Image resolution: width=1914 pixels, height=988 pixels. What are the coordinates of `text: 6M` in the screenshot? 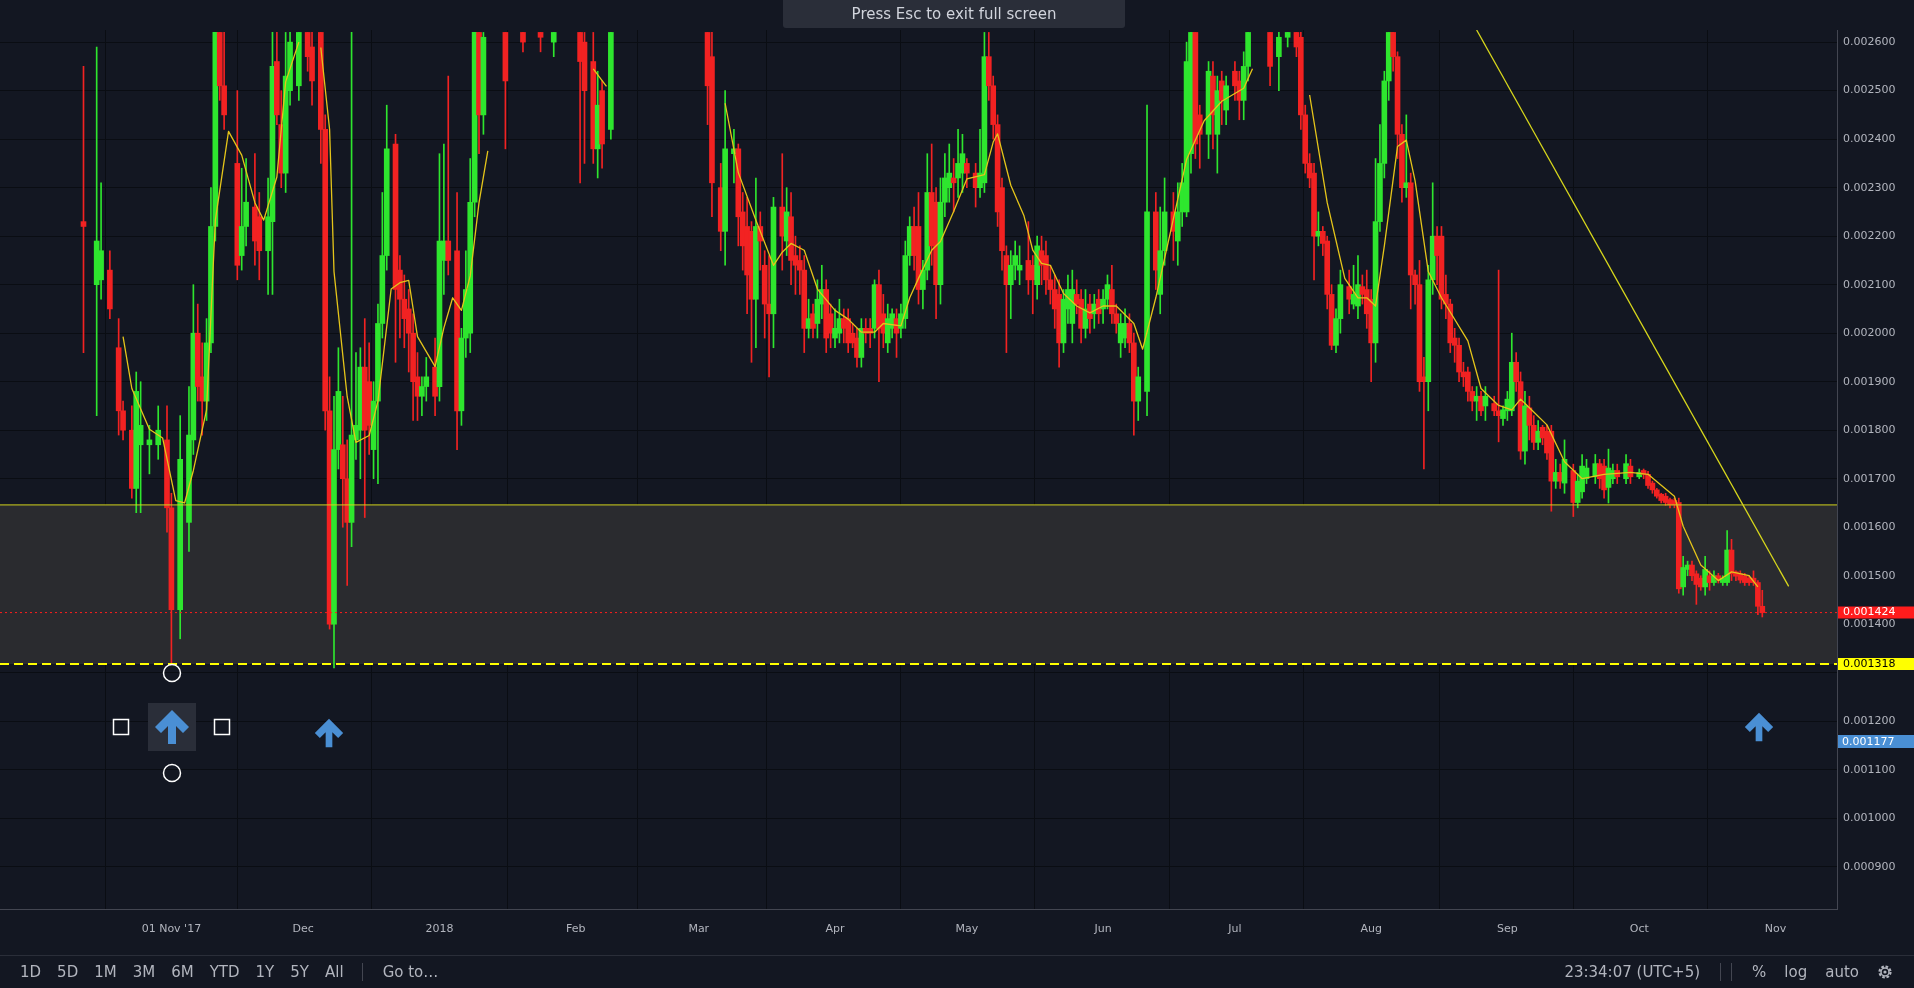 It's located at (182, 972).